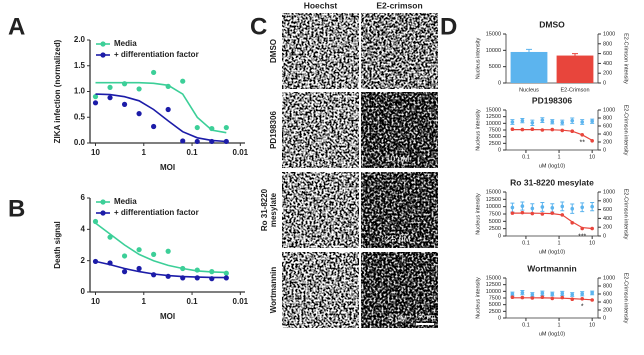 The width and height of the screenshot is (644, 355). What do you see at coordinates (80, 116) in the screenshot?
I see `y-tick-label: 0.5` at bounding box center [80, 116].